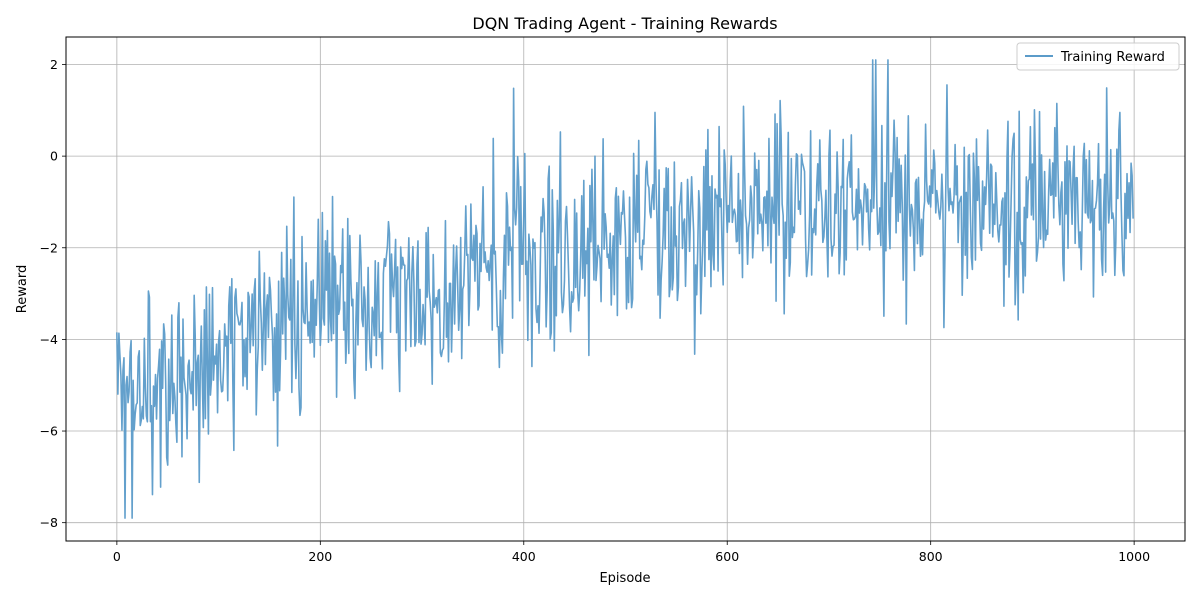 Image resolution: width=1200 pixels, height=604 pixels. Describe the element at coordinates (53, 293) in the screenshot. I see `y-axis-ticks: −8 −6 −4 −2 0 2` at that location.